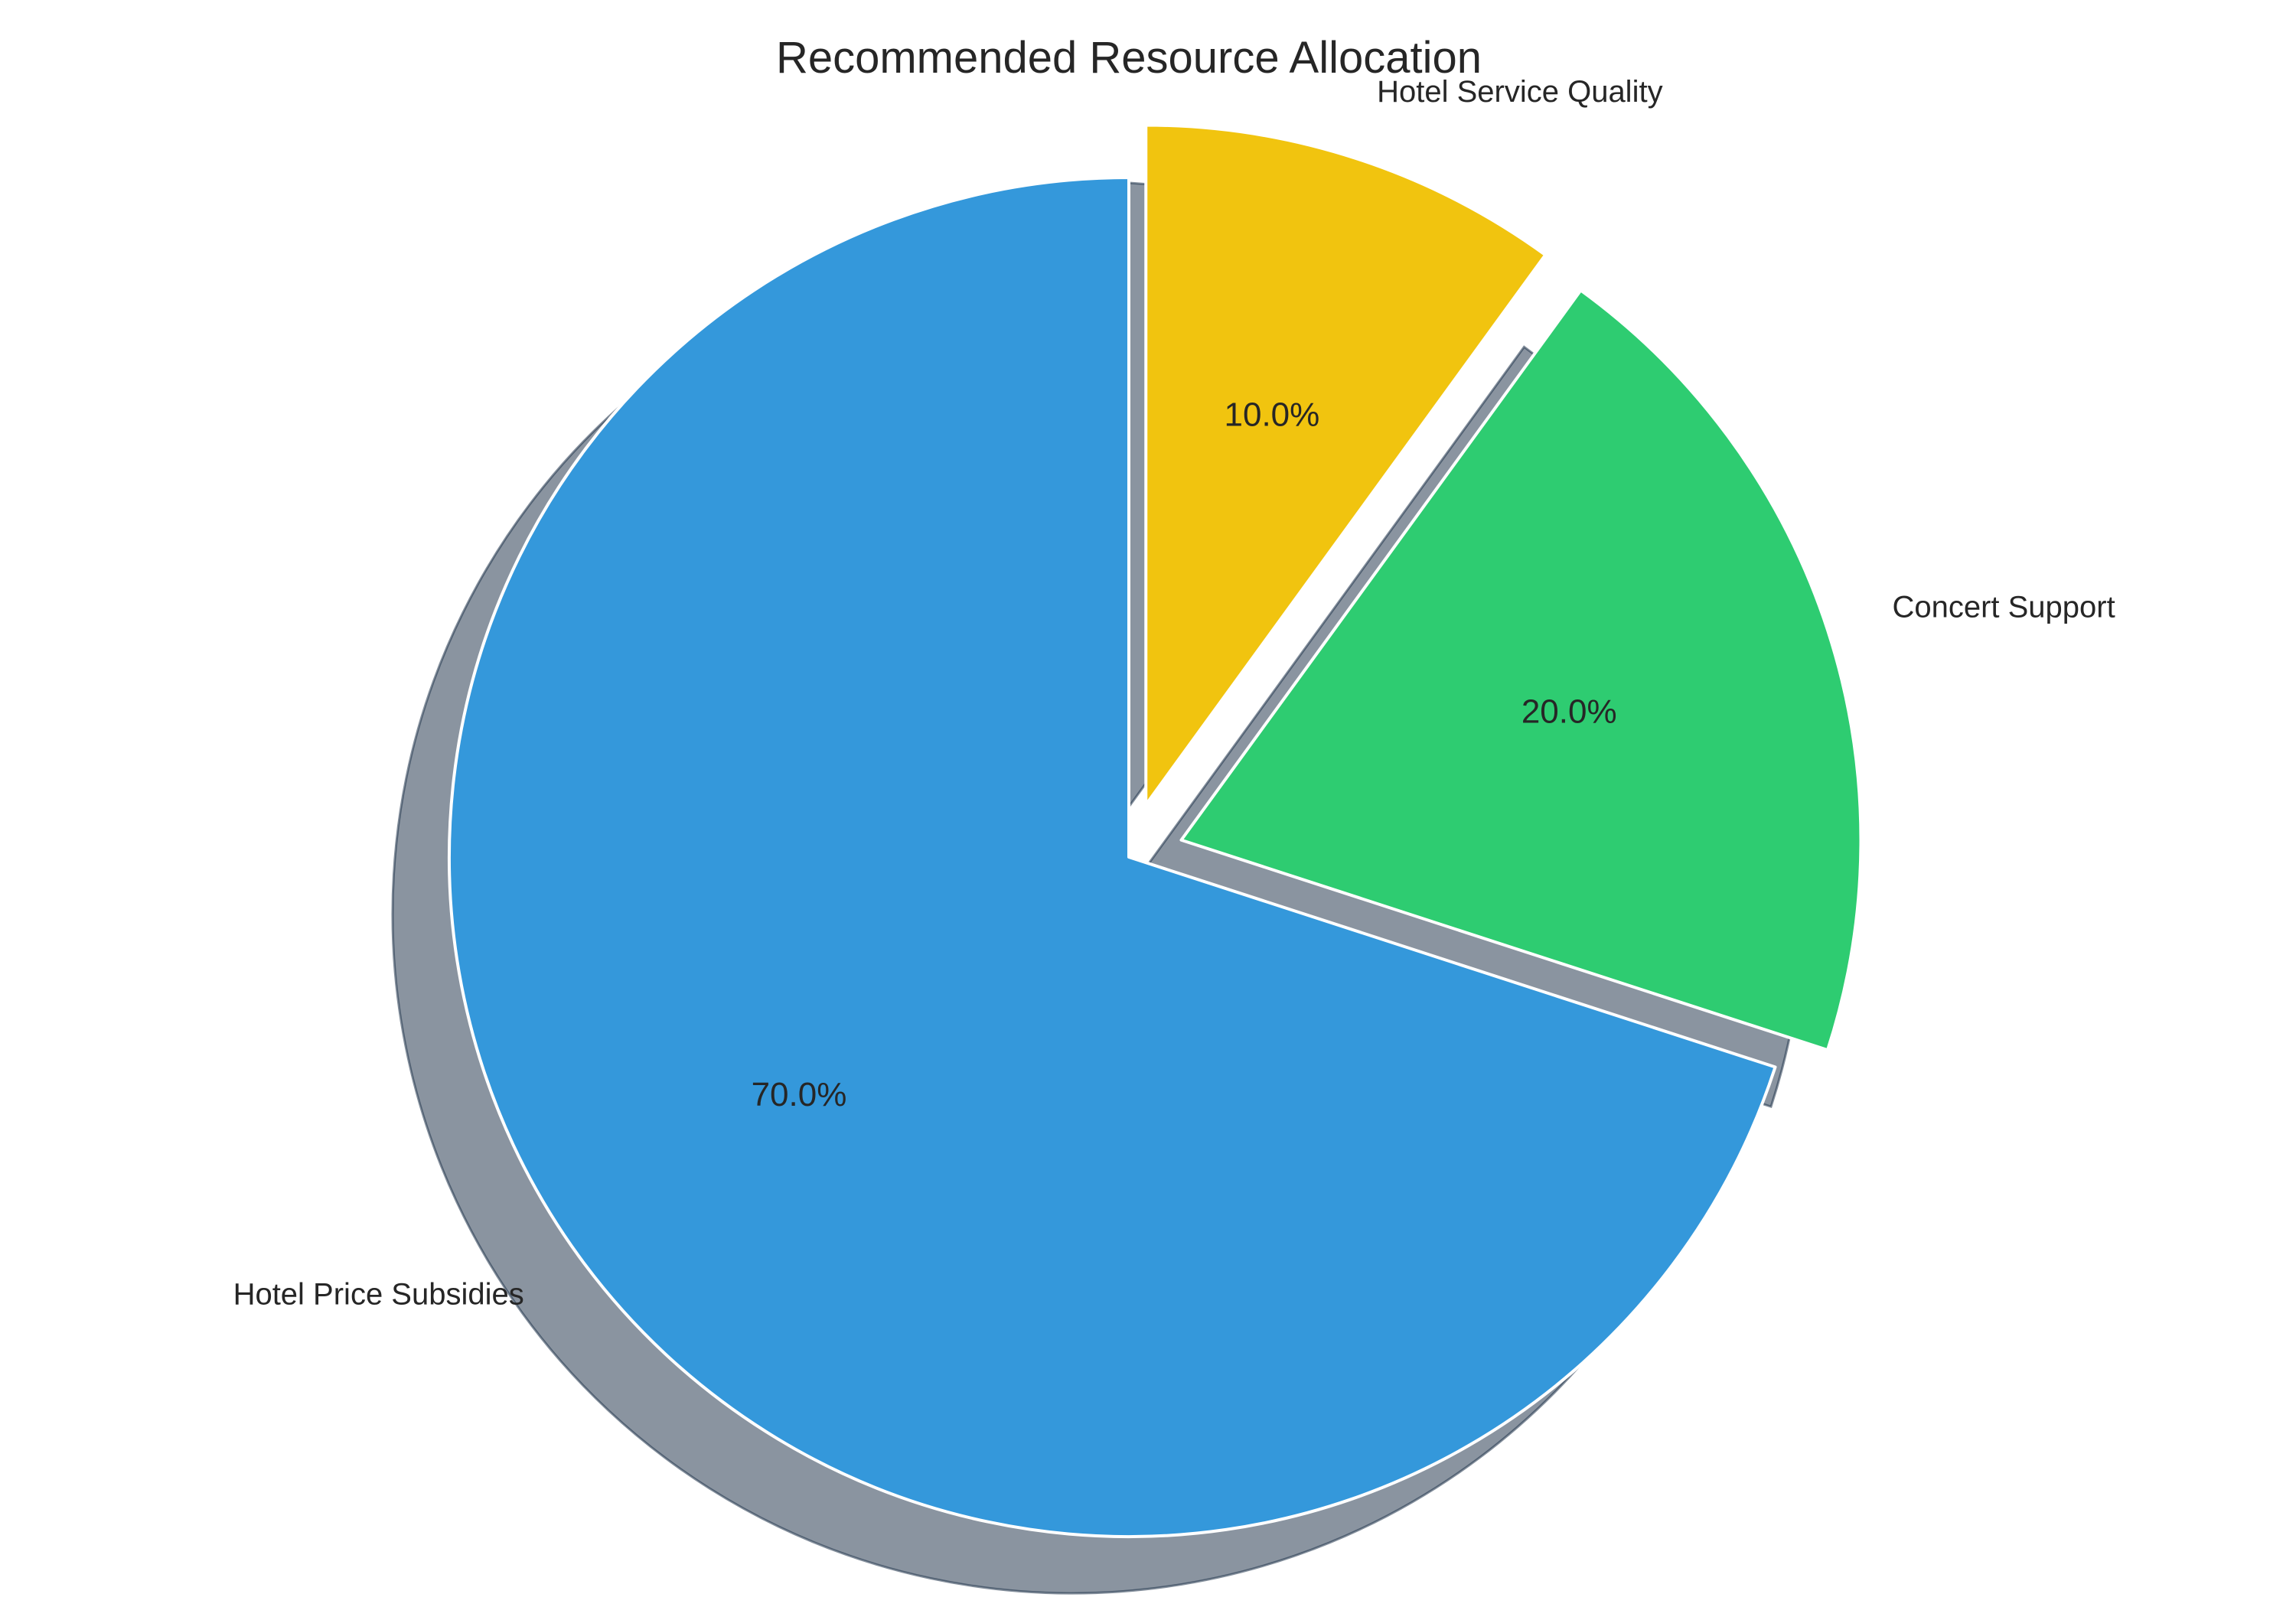 This screenshot has height=1607, width=2296. What do you see at coordinates (1346, 465) in the screenshot?
I see `slice-hotel-service-quality` at bounding box center [1346, 465].